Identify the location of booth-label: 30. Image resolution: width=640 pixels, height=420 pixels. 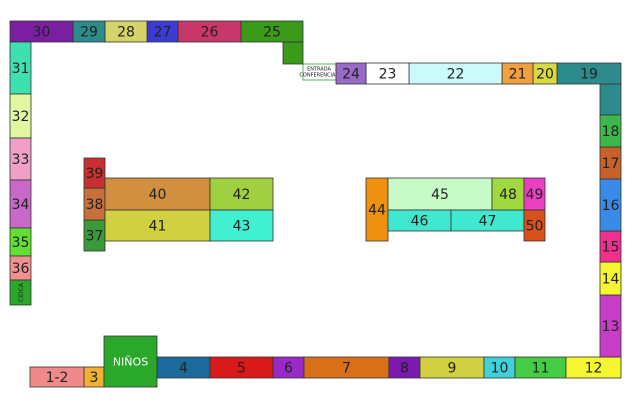
(42, 33).